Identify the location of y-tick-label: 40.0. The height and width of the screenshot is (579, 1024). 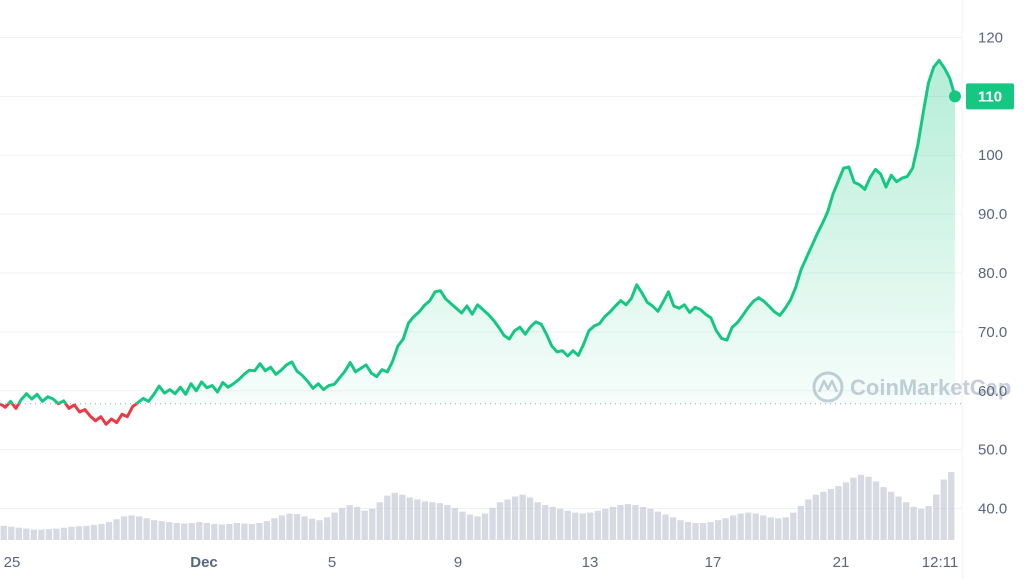
(992, 509).